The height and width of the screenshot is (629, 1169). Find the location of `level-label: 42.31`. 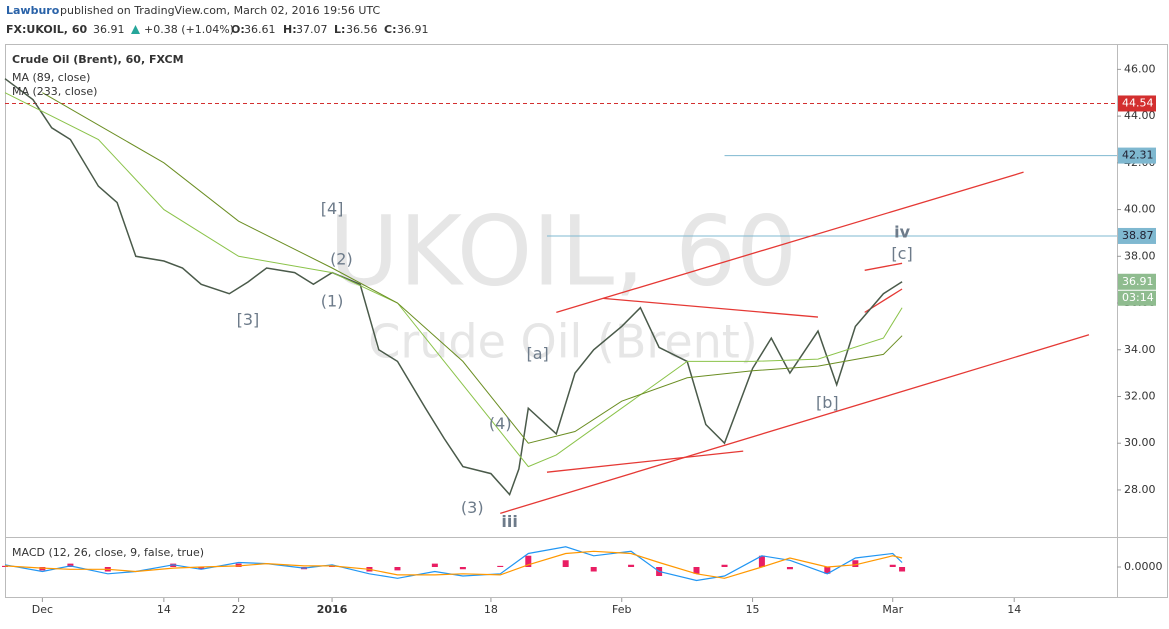

level-label: 42.31 is located at coordinates (1138, 155).